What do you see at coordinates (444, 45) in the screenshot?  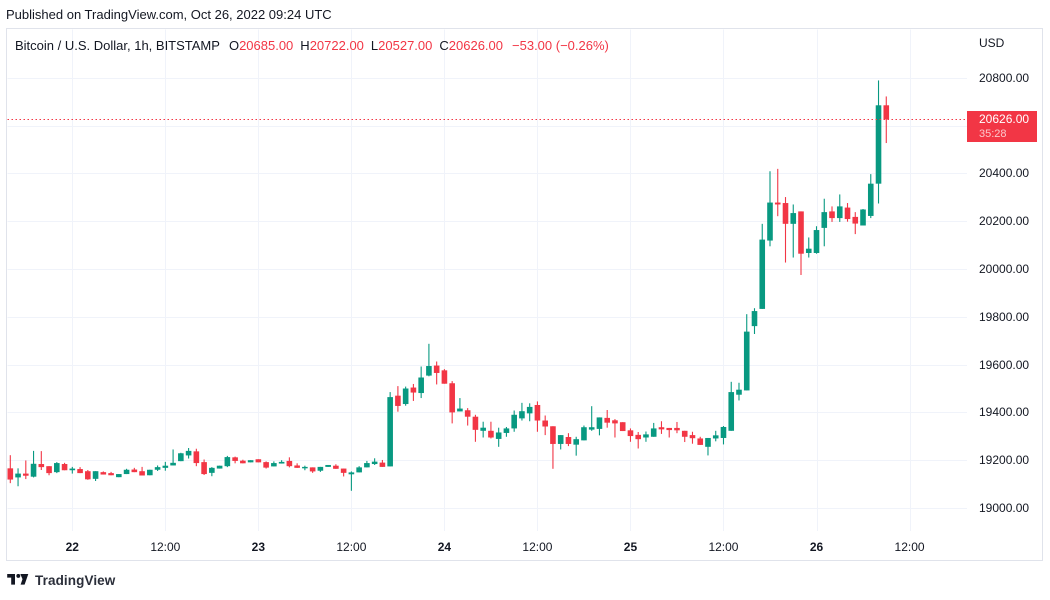 I see `close-label: C` at bounding box center [444, 45].